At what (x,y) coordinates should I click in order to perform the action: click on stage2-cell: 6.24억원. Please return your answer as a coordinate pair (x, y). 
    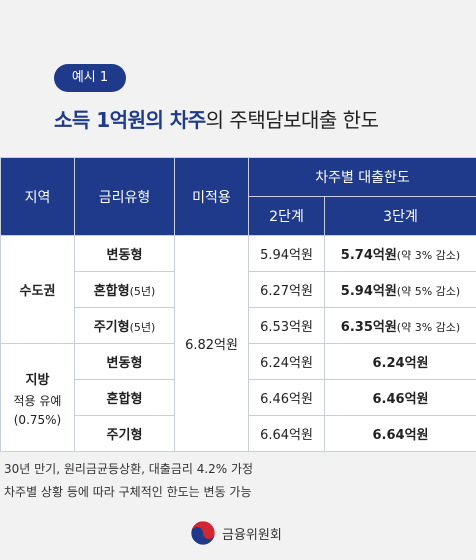
    Looking at the image, I should click on (286, 361).